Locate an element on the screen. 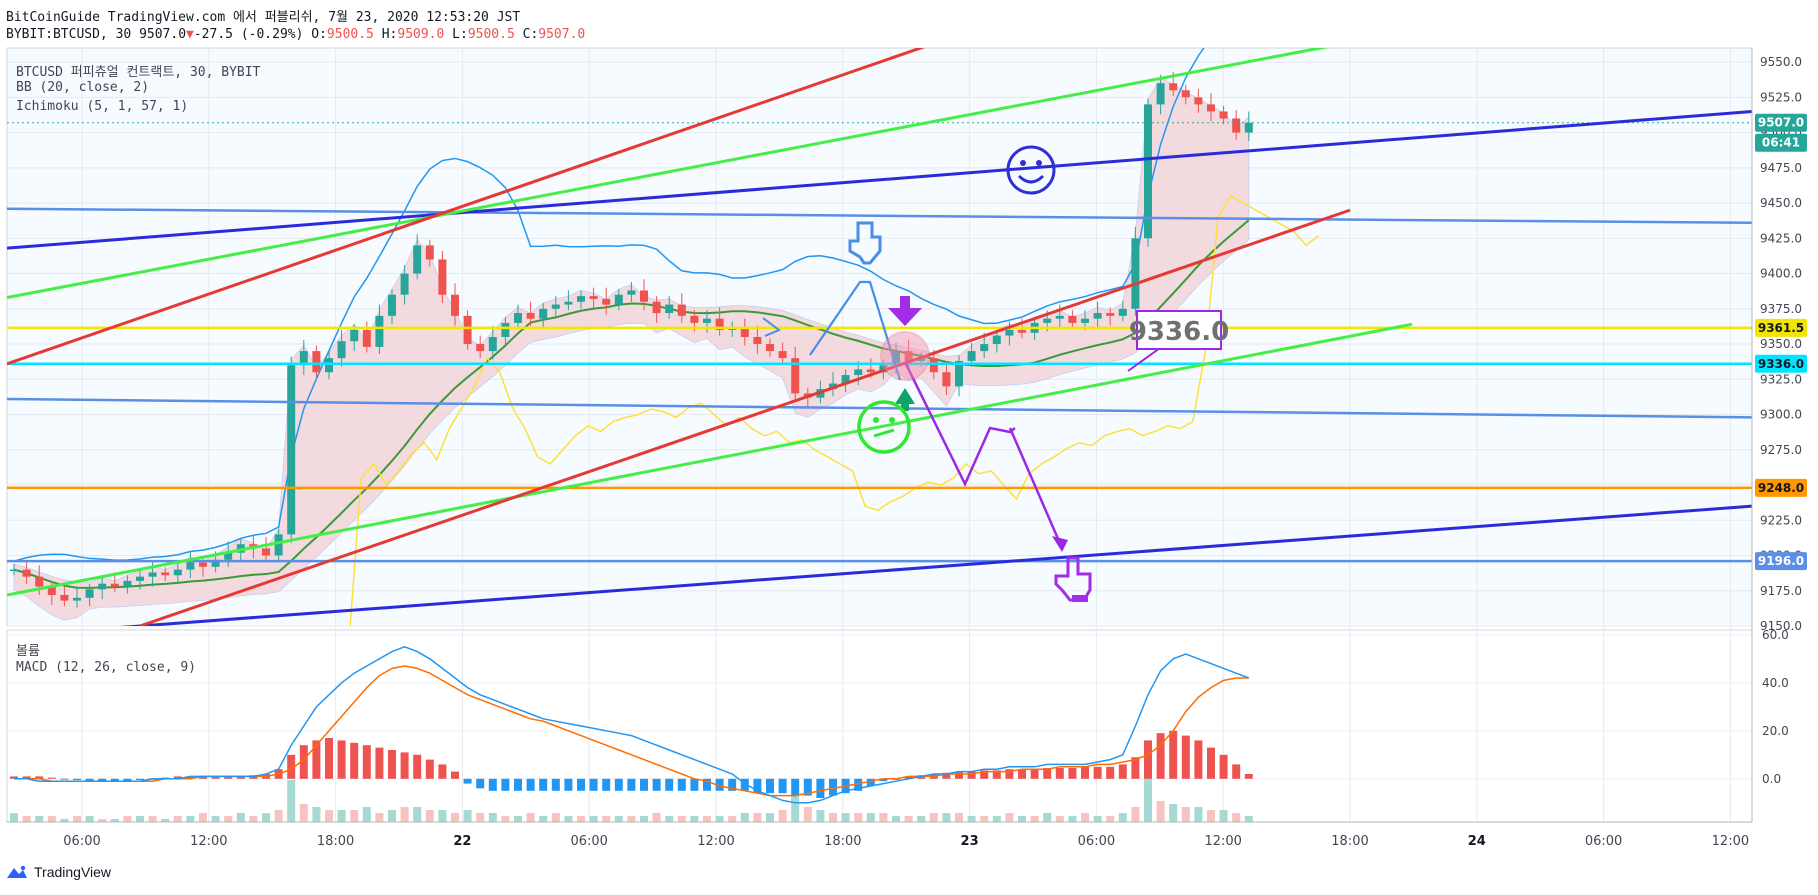  price-badge-text: 9196.0 is located at coordinates (1781, 561).